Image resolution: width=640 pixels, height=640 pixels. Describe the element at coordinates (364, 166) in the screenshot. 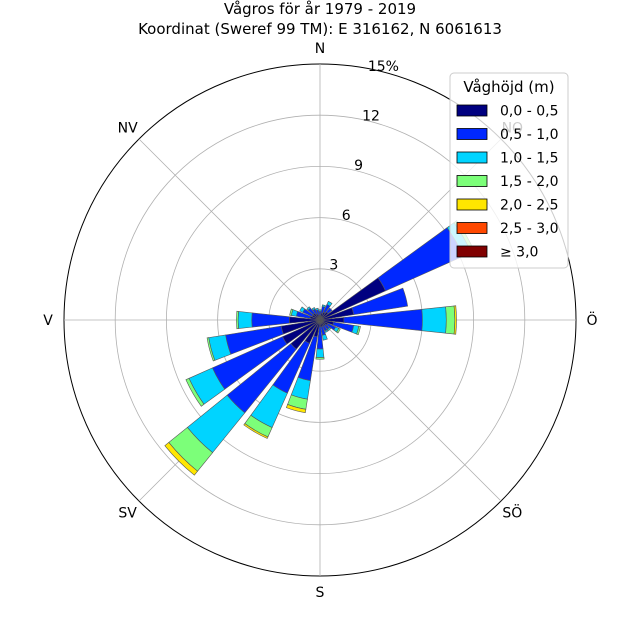

I see `radial-tick-labels: 3 6 9 12 15%` at that location.